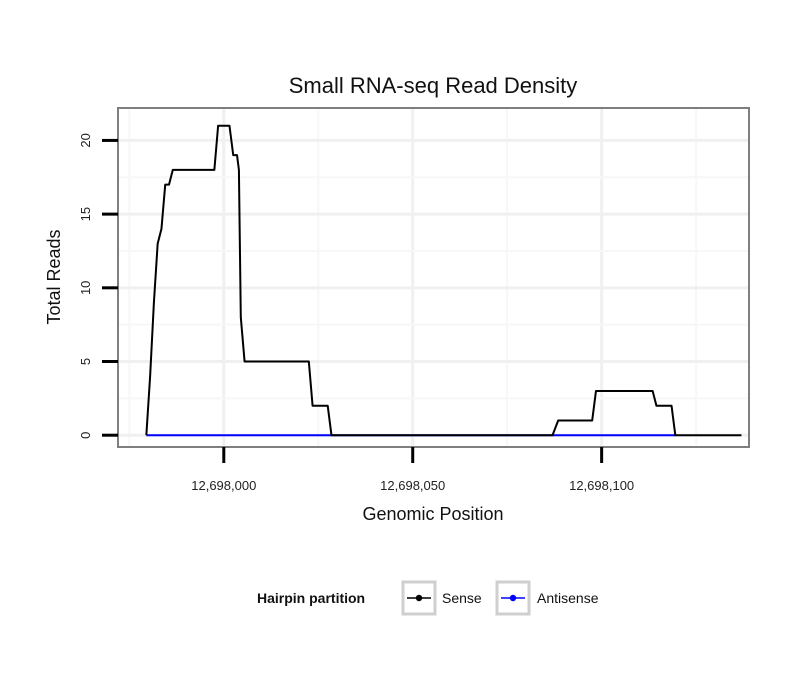  I want to click on legend-title: Hairpin partition, so click(311, 598).